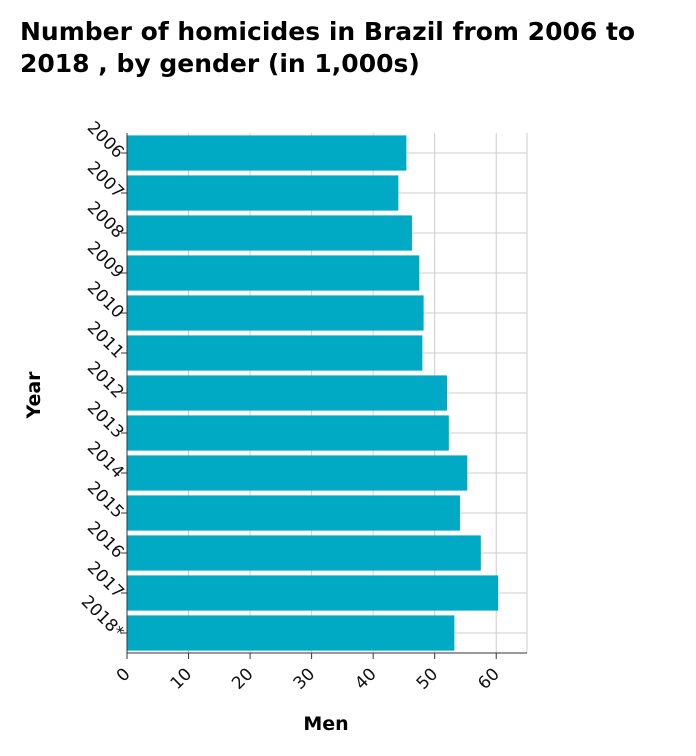  I want to click on x-tick-label: 20, so click(242, 678).